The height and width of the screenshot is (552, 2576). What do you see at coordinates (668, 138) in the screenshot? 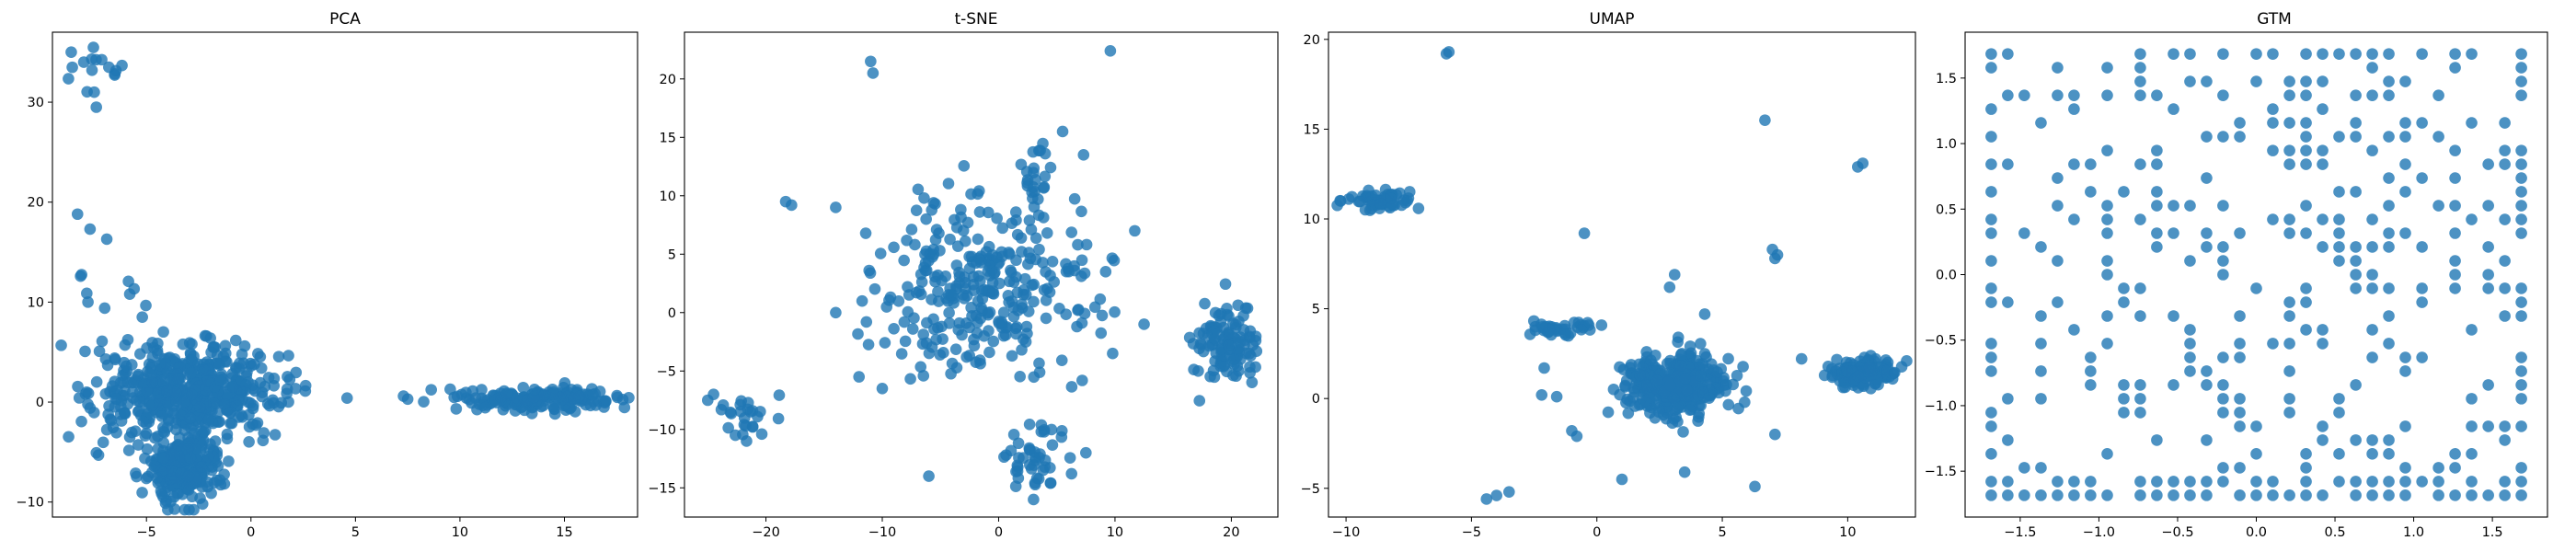
I see `y-tick-label: 15` at bounding box center [668, 138].